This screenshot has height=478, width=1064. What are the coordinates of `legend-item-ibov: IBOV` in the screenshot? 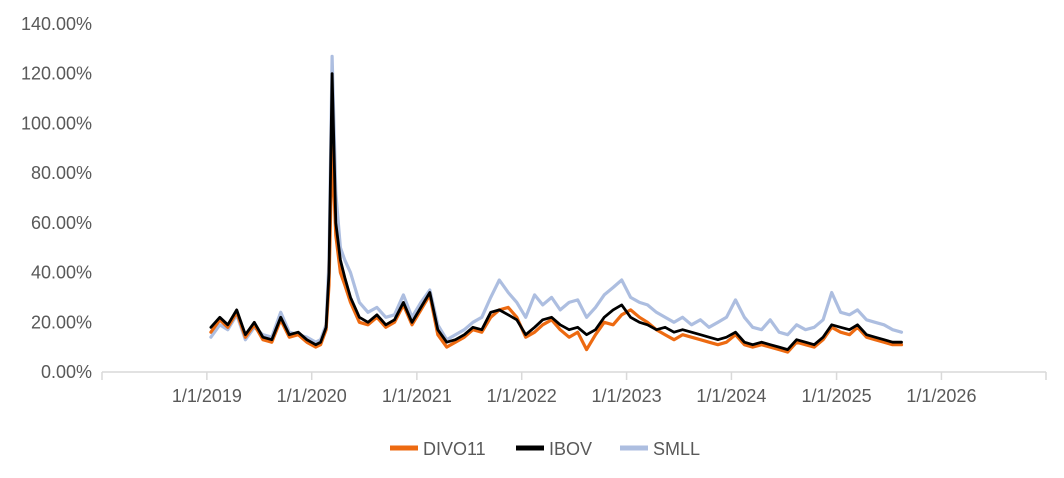 It's located at (554, 449).